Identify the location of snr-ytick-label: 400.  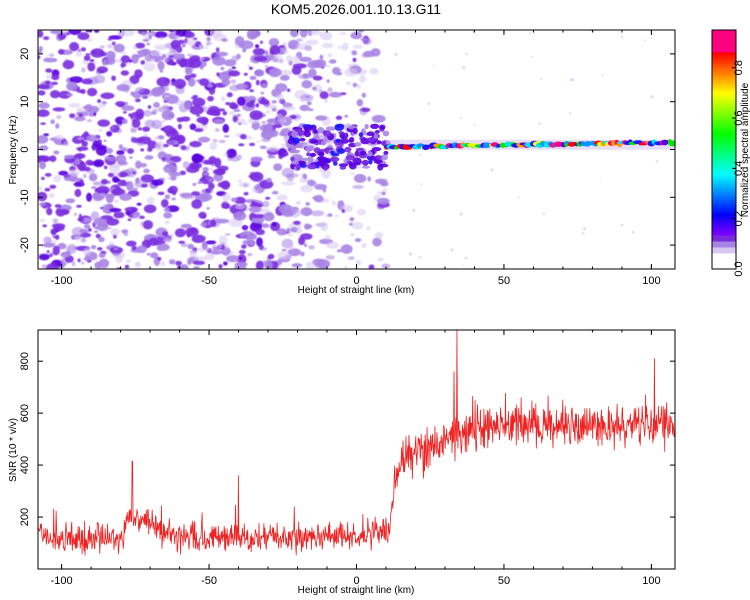
(25, 465).